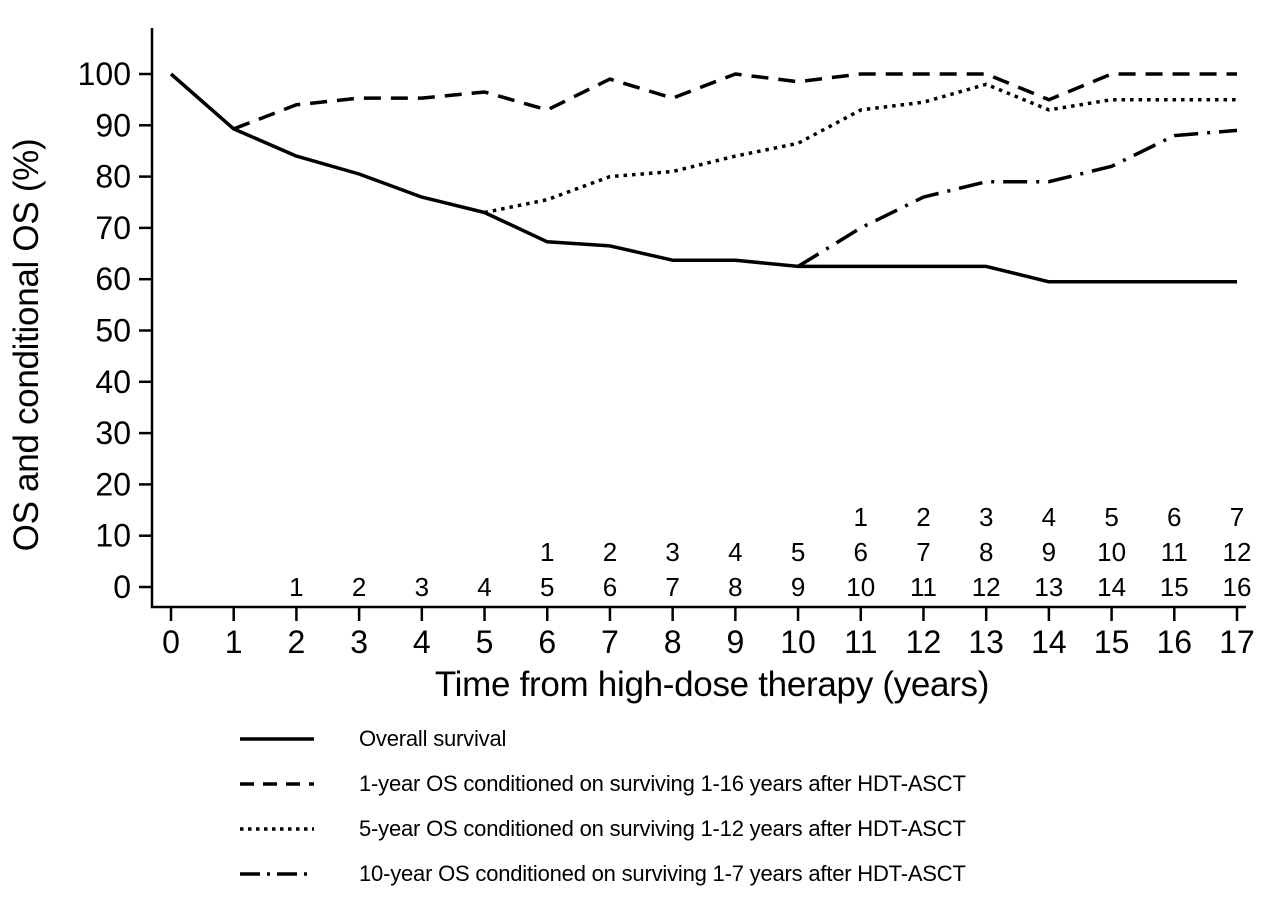  What do you see at coordinates (277, 738) in the screenshot?
I see `legend-swatch-solid-line` at bounding box center [277, 738].